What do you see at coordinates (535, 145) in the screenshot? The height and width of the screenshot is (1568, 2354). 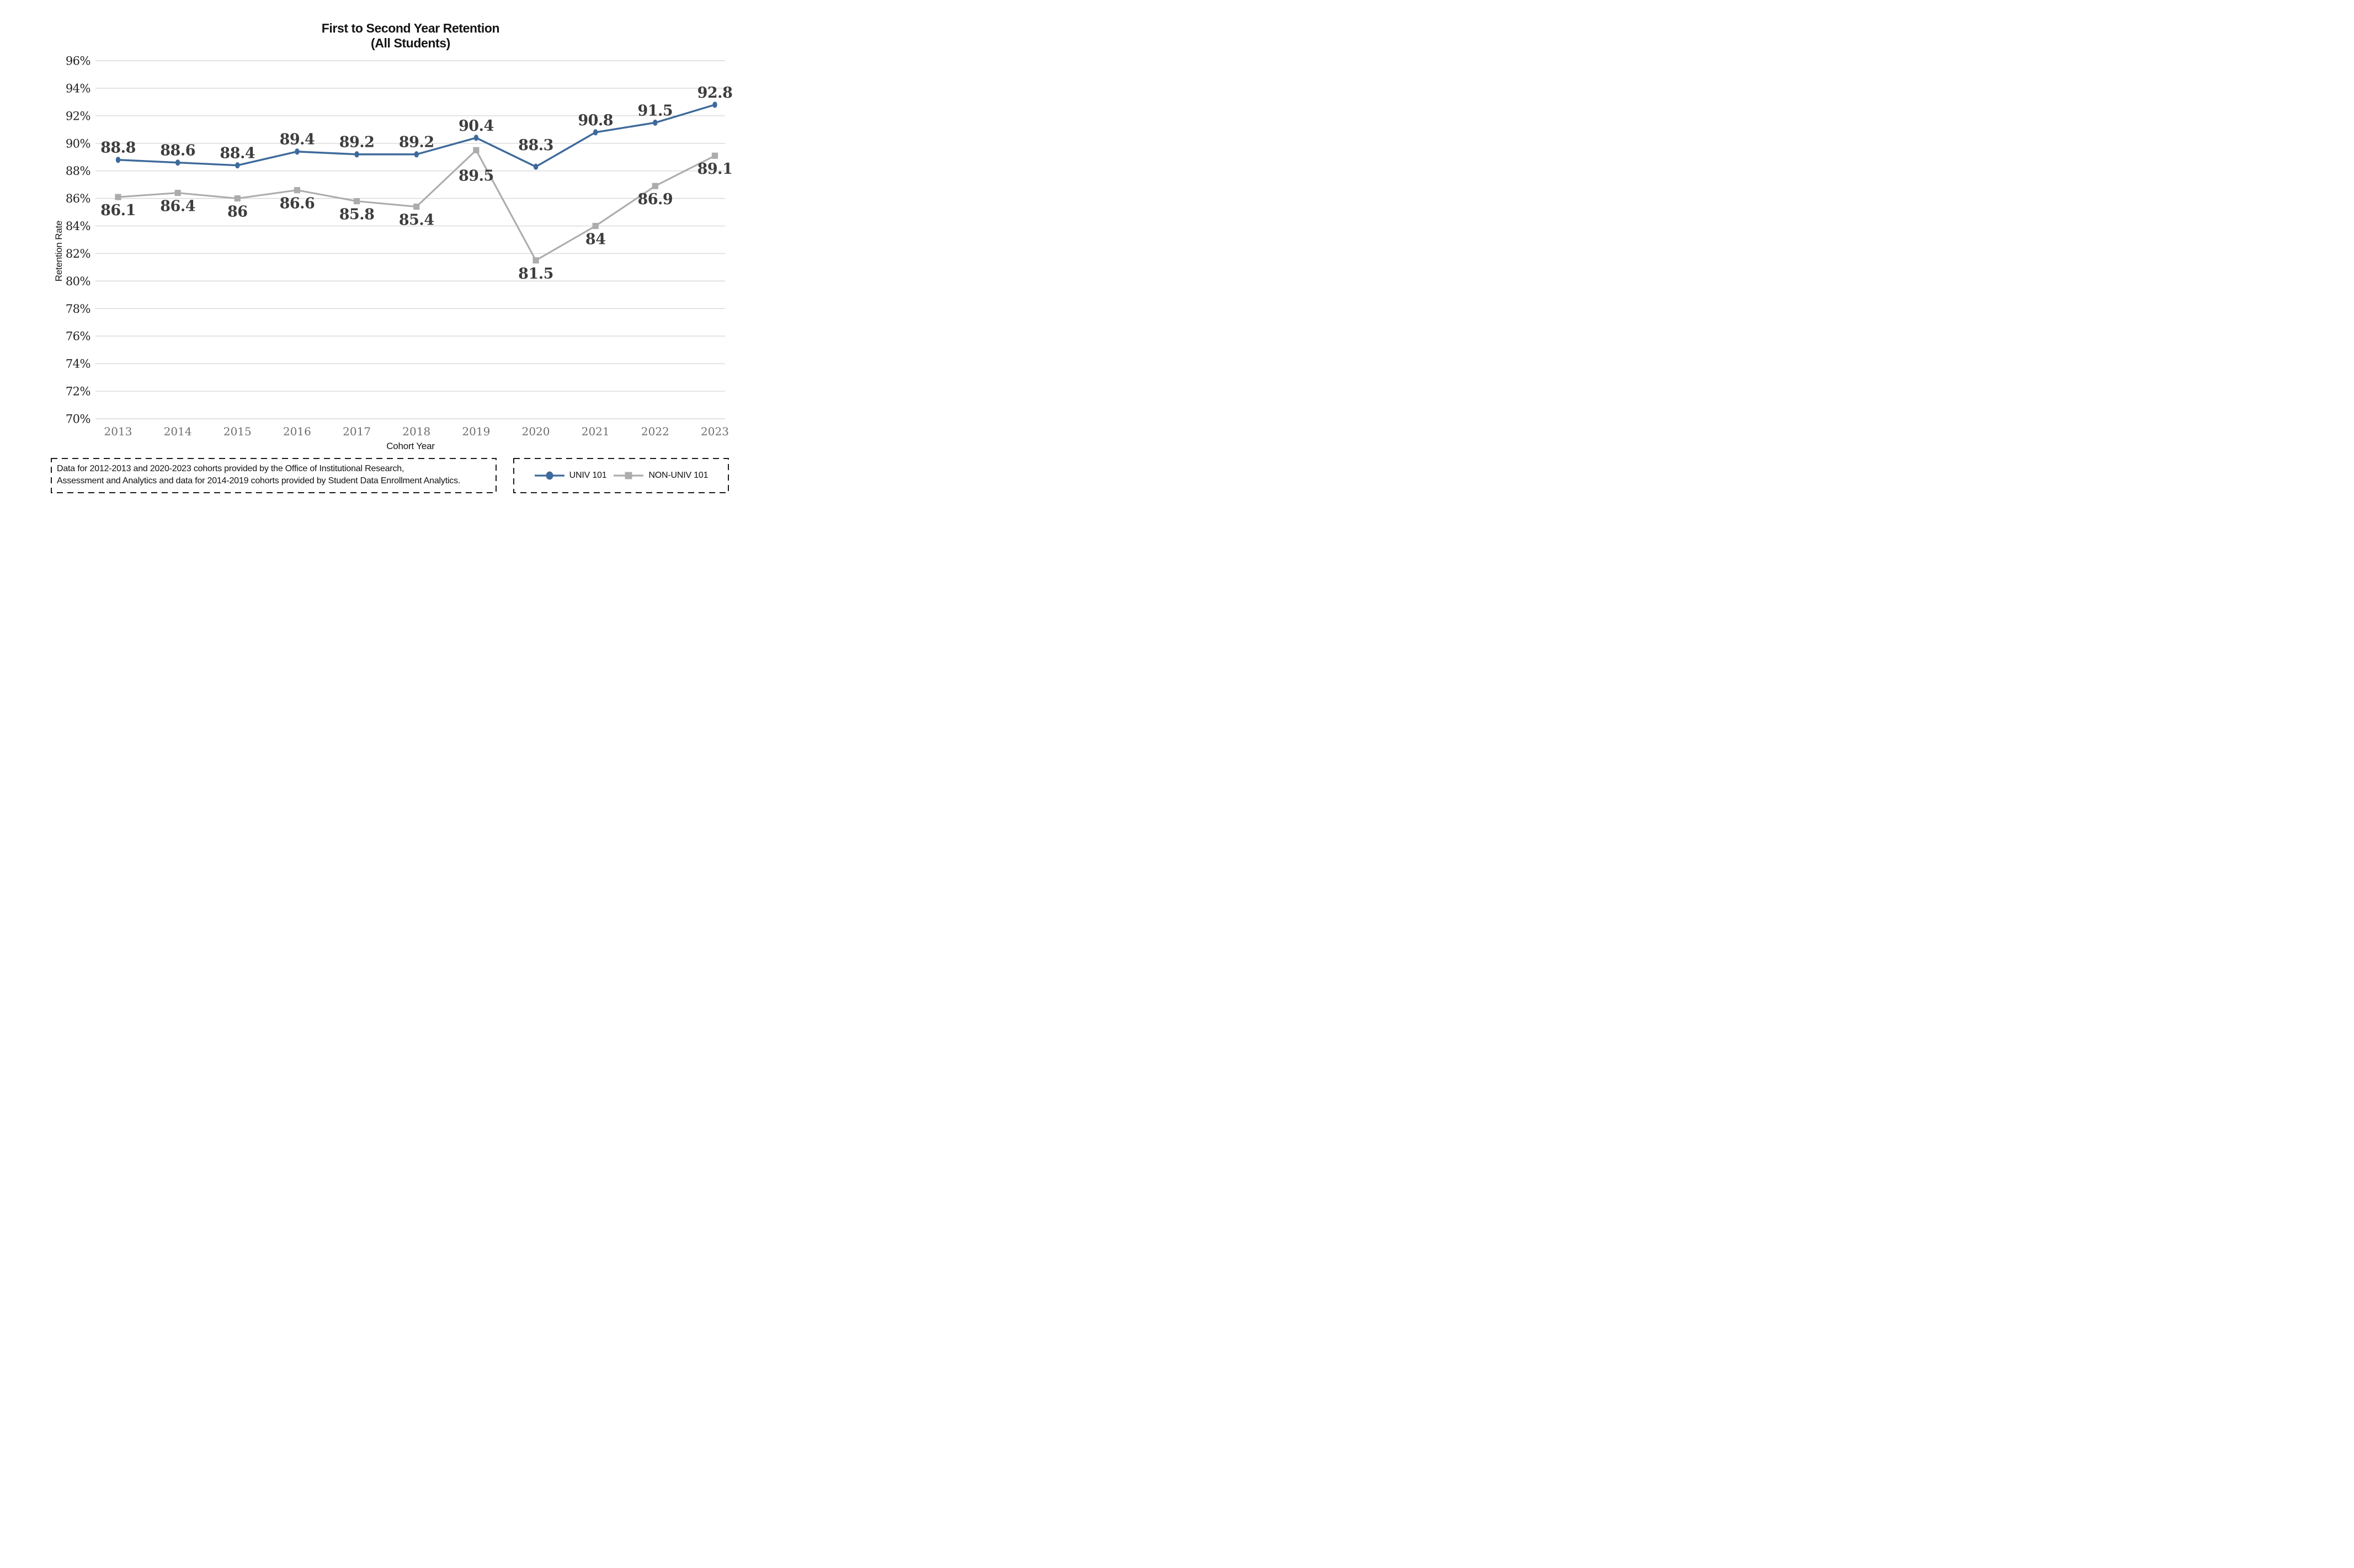 I see `univ-101-data-label: 88.3` at bounding box center [535, 145].